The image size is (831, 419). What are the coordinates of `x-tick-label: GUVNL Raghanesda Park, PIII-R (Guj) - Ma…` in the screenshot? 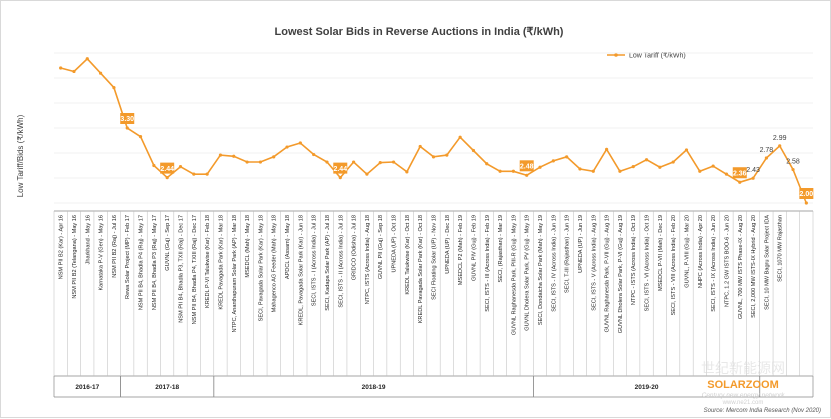 It's located at (514, 275).